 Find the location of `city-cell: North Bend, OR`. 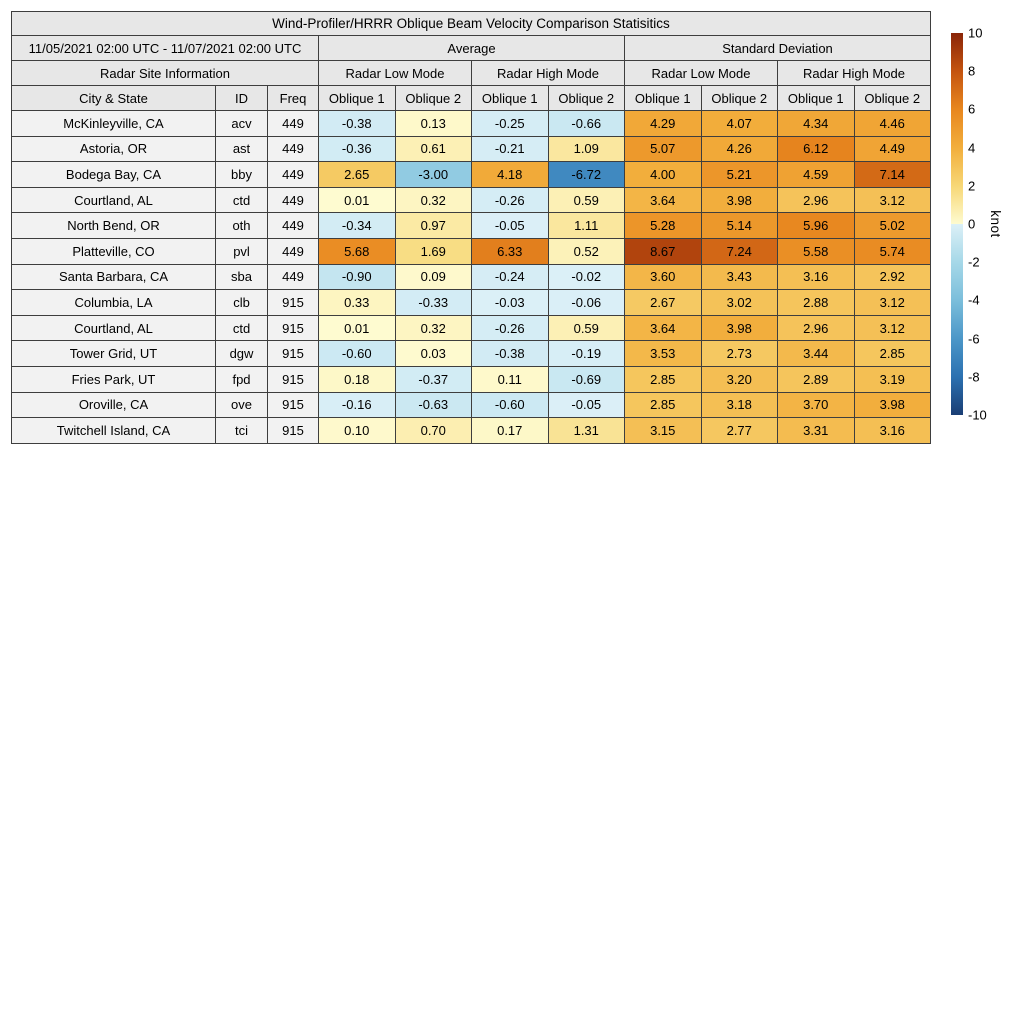

city-cell: North Bend, OR is located at coordinates (113, 225).